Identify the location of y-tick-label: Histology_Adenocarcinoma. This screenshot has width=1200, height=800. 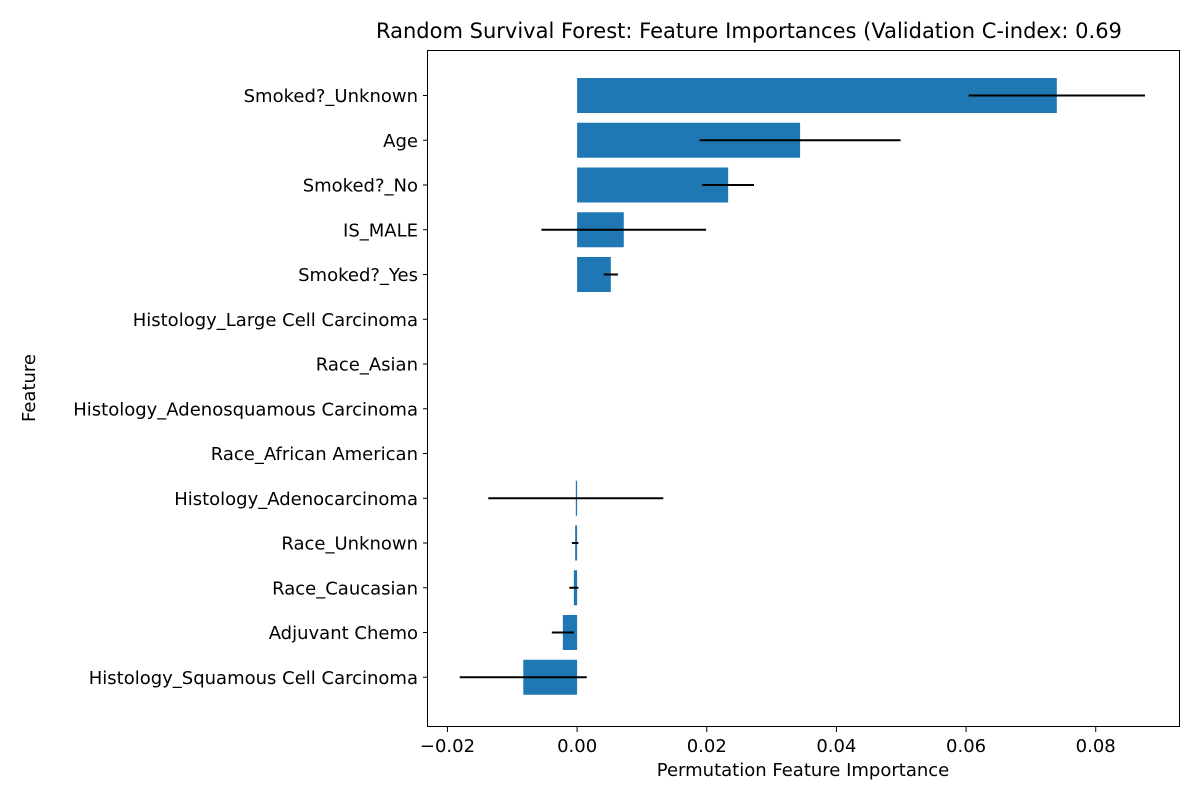
(296, 499).